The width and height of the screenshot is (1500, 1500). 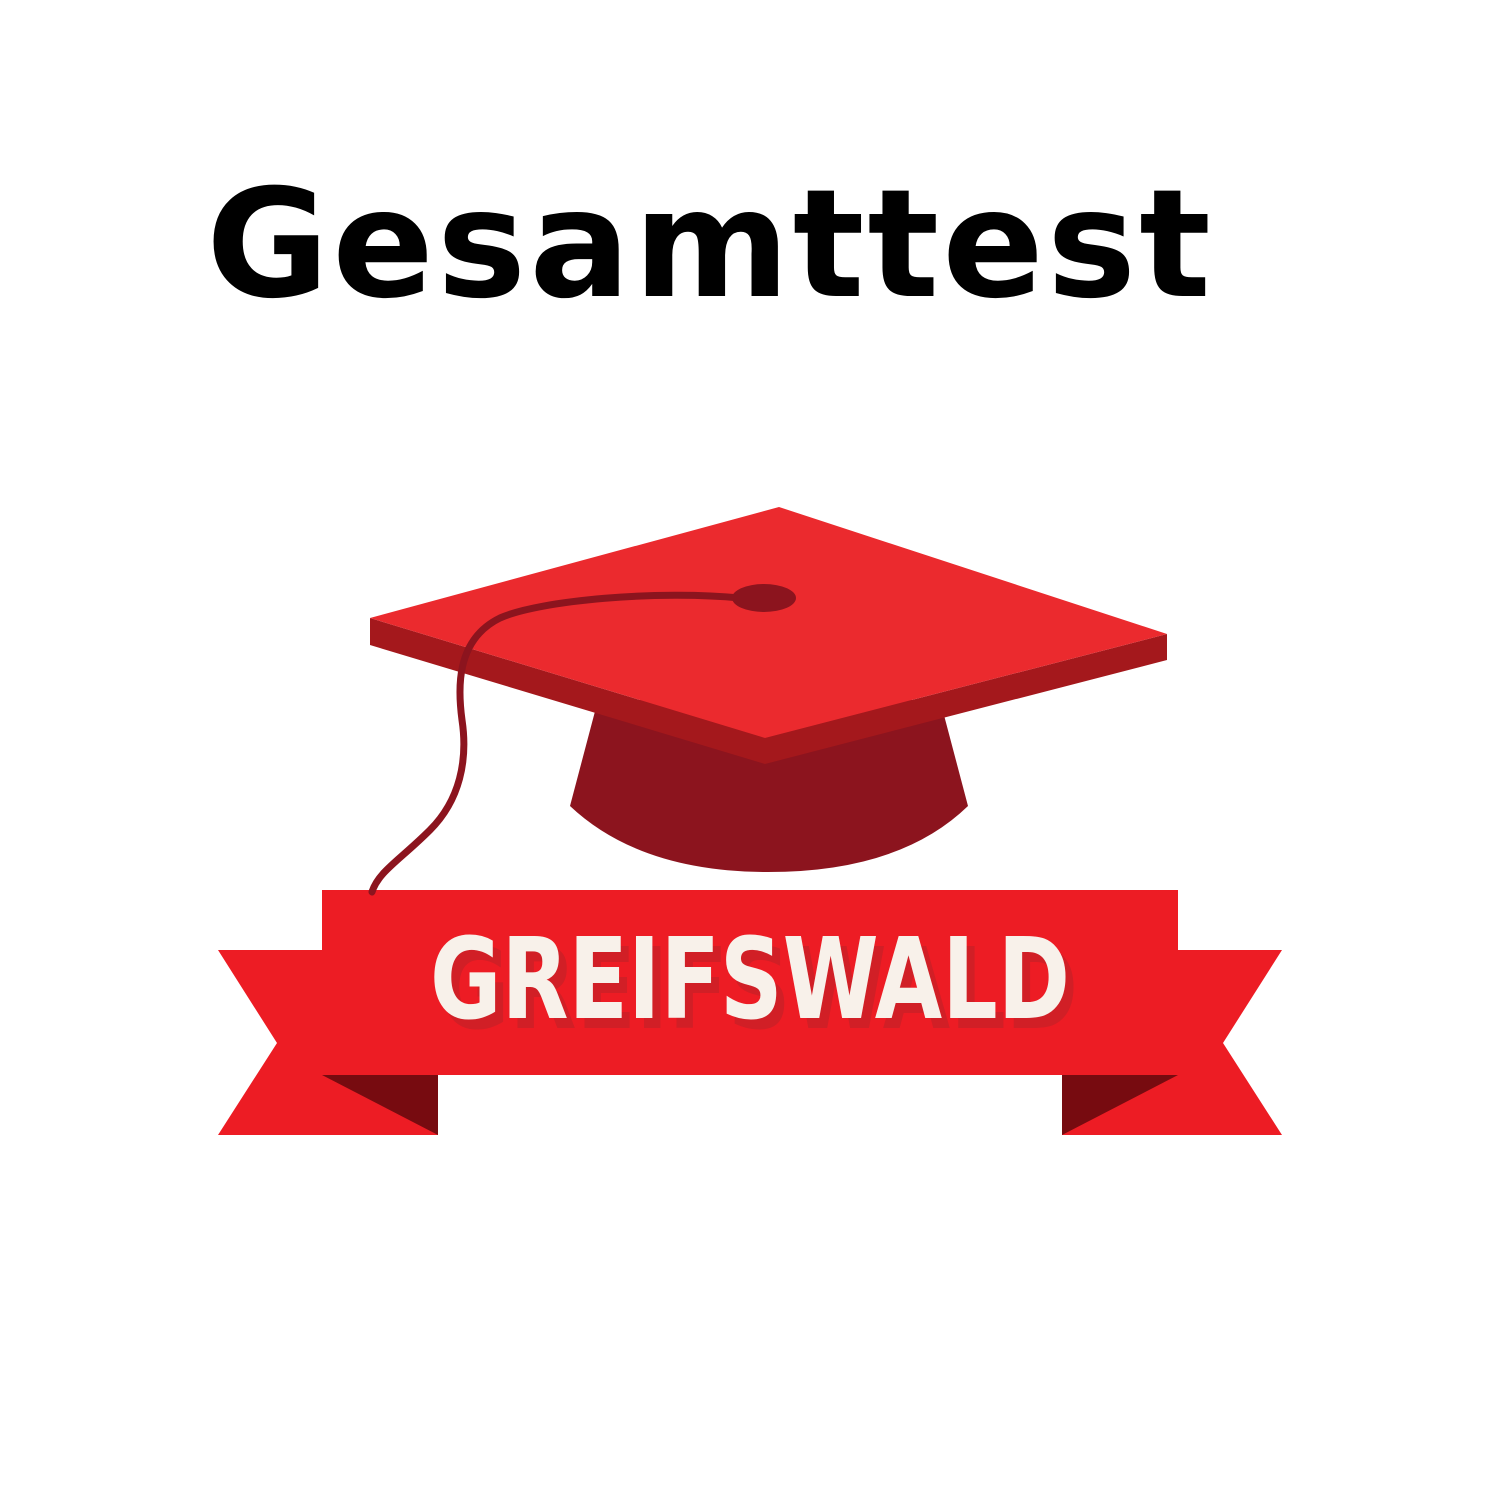 What do you see at coordinates (768, 691) in the screenshot?
I see `cap-board-edge` at bounding box center [768, 691].